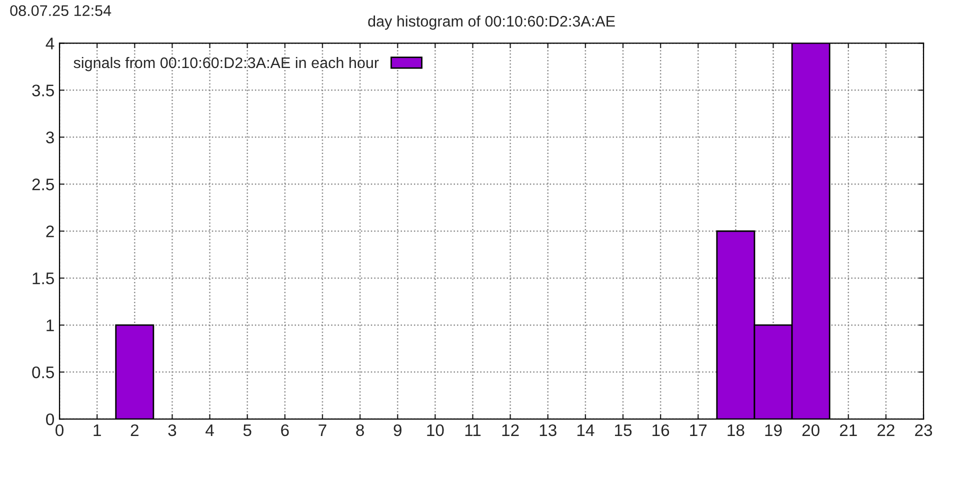 This screenshot has width=960, height=480. What do you see at coordinates (322, 430) in the screenshot?
I see `x-tick-label: 7` at bounding box center [322, 430].